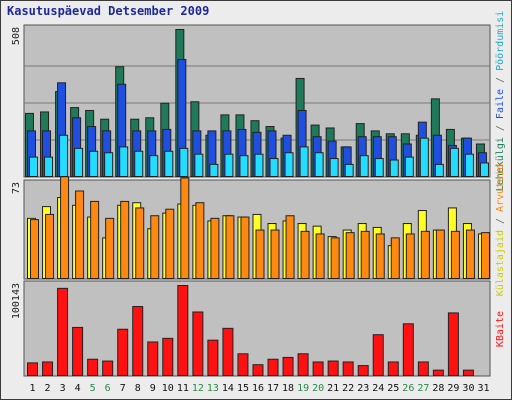  What do you see at coordinates (453, 388) in the screenshot?
I see `x-tick-label: 29` at bounding box center [453, 388].